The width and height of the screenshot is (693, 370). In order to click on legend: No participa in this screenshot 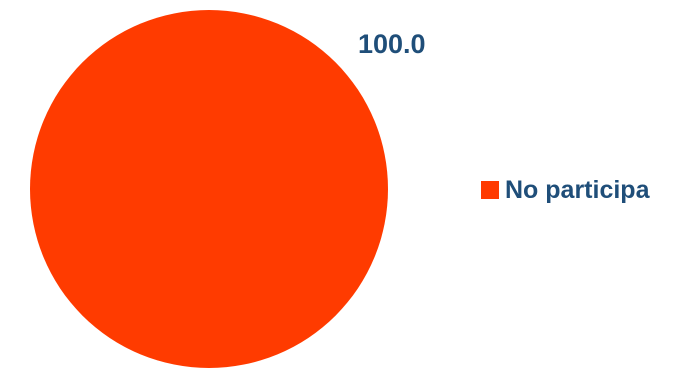, I will do `click(566, 190)`.